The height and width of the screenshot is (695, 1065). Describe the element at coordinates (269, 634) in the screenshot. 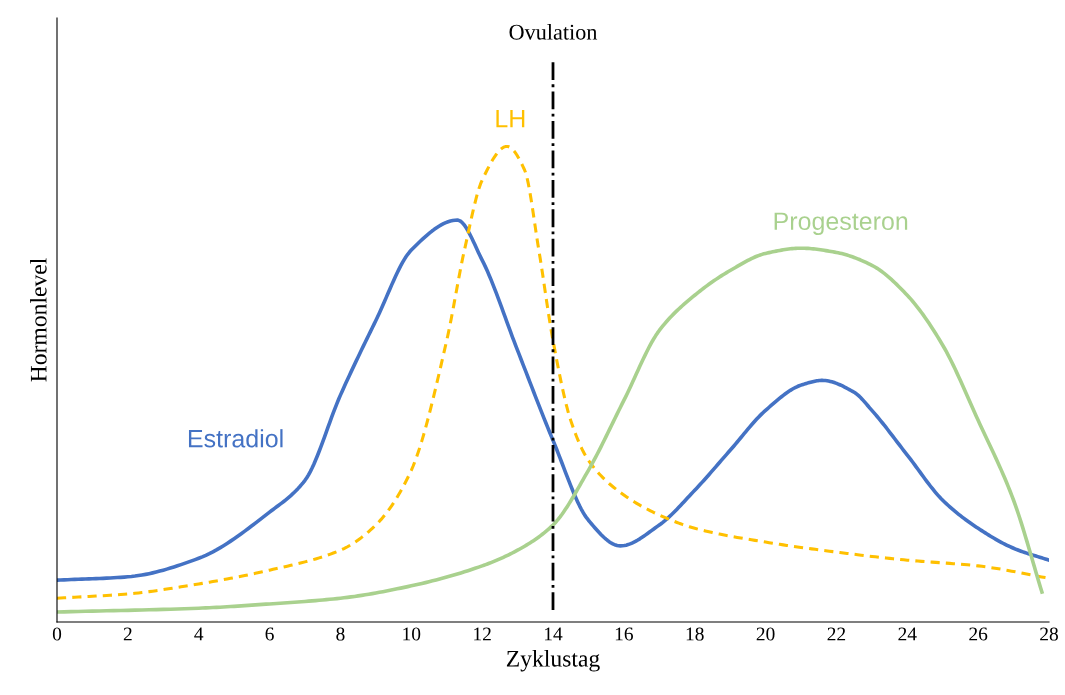

I see `x-tick-label: 6` at that location.